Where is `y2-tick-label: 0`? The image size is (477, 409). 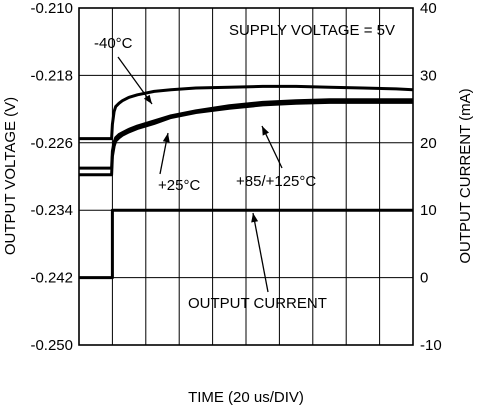
y2-tick-label: 0 is located at coordinates (424, 278).